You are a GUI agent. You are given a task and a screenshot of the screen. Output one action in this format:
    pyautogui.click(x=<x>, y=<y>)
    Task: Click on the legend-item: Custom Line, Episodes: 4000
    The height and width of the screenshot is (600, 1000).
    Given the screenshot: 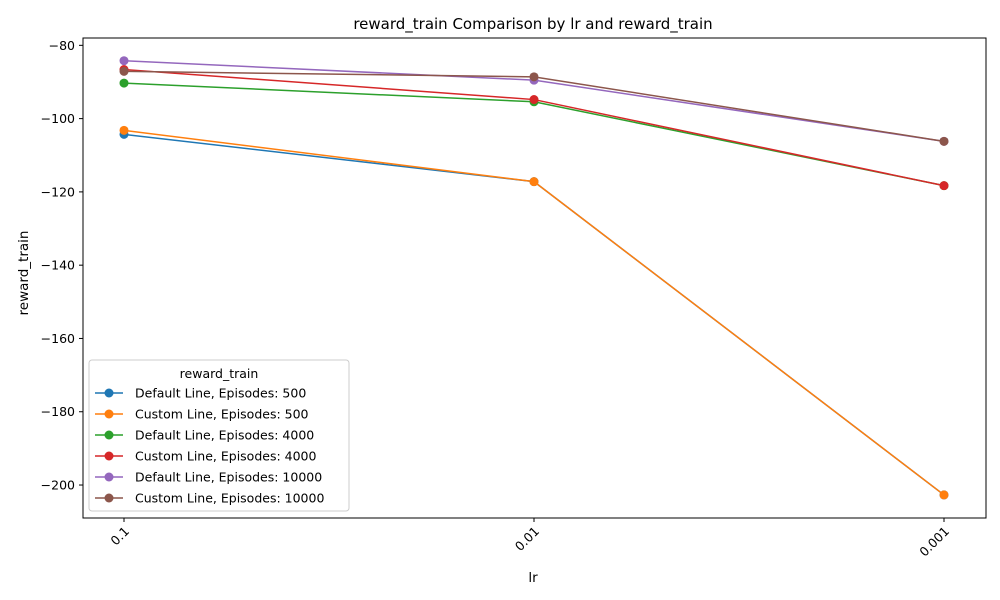 What is the action you would take?
    pyautogui.click(x=206, y=456)
    